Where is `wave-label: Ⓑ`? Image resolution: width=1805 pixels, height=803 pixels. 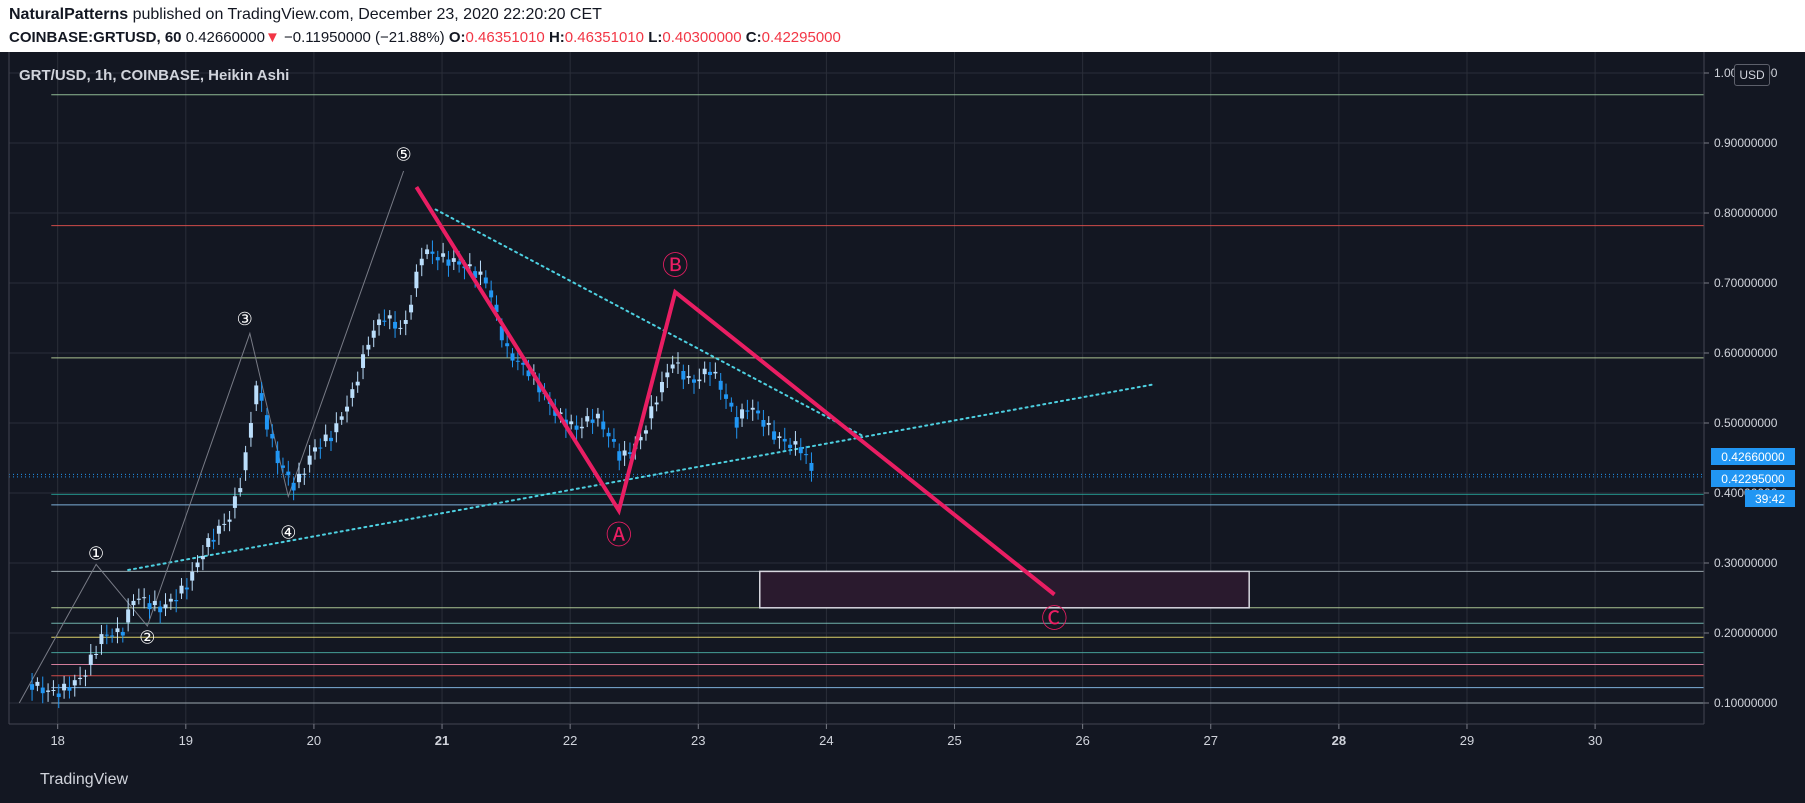 wave-label: Ⓑ is located at coordinates (675, 267).